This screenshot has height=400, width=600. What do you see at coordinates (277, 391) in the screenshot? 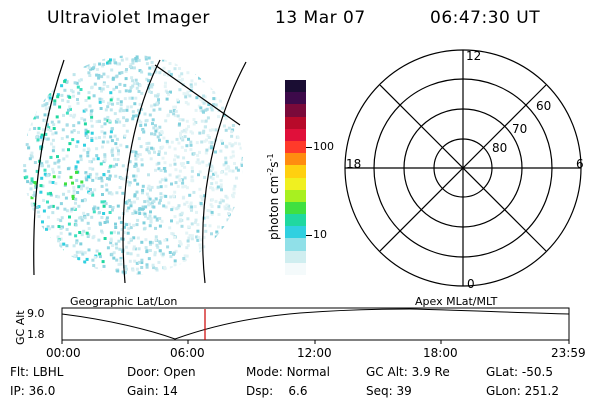
I see `status-dsp: Dsp: 6.6` at bounding box center [277, 391].